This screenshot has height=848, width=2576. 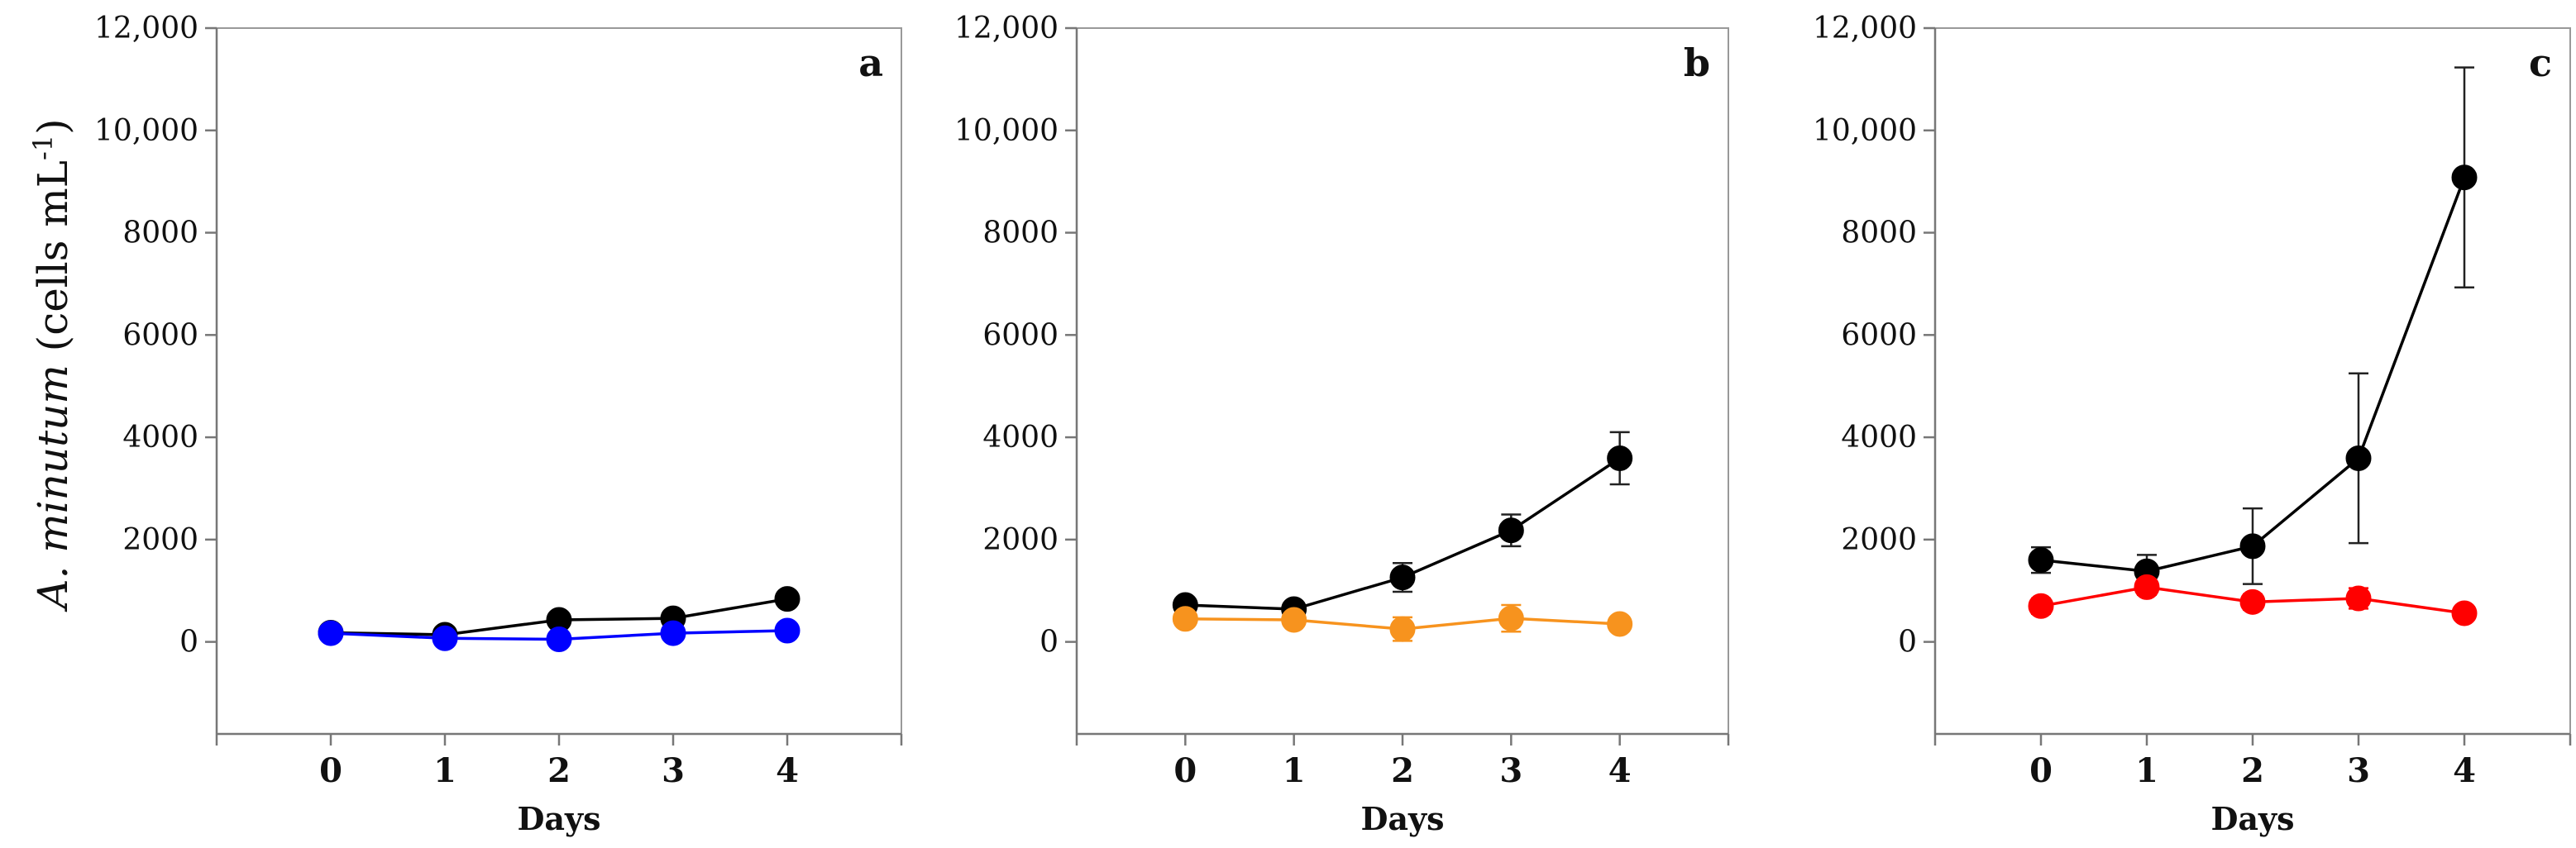 I want to click on panel-label: a, so click(x=870, y=62).